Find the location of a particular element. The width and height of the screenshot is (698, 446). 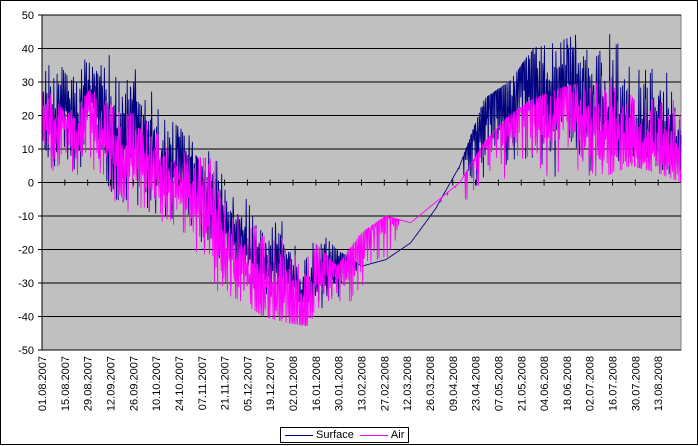

legend: Surface Air is located at coordinates (345, 435).